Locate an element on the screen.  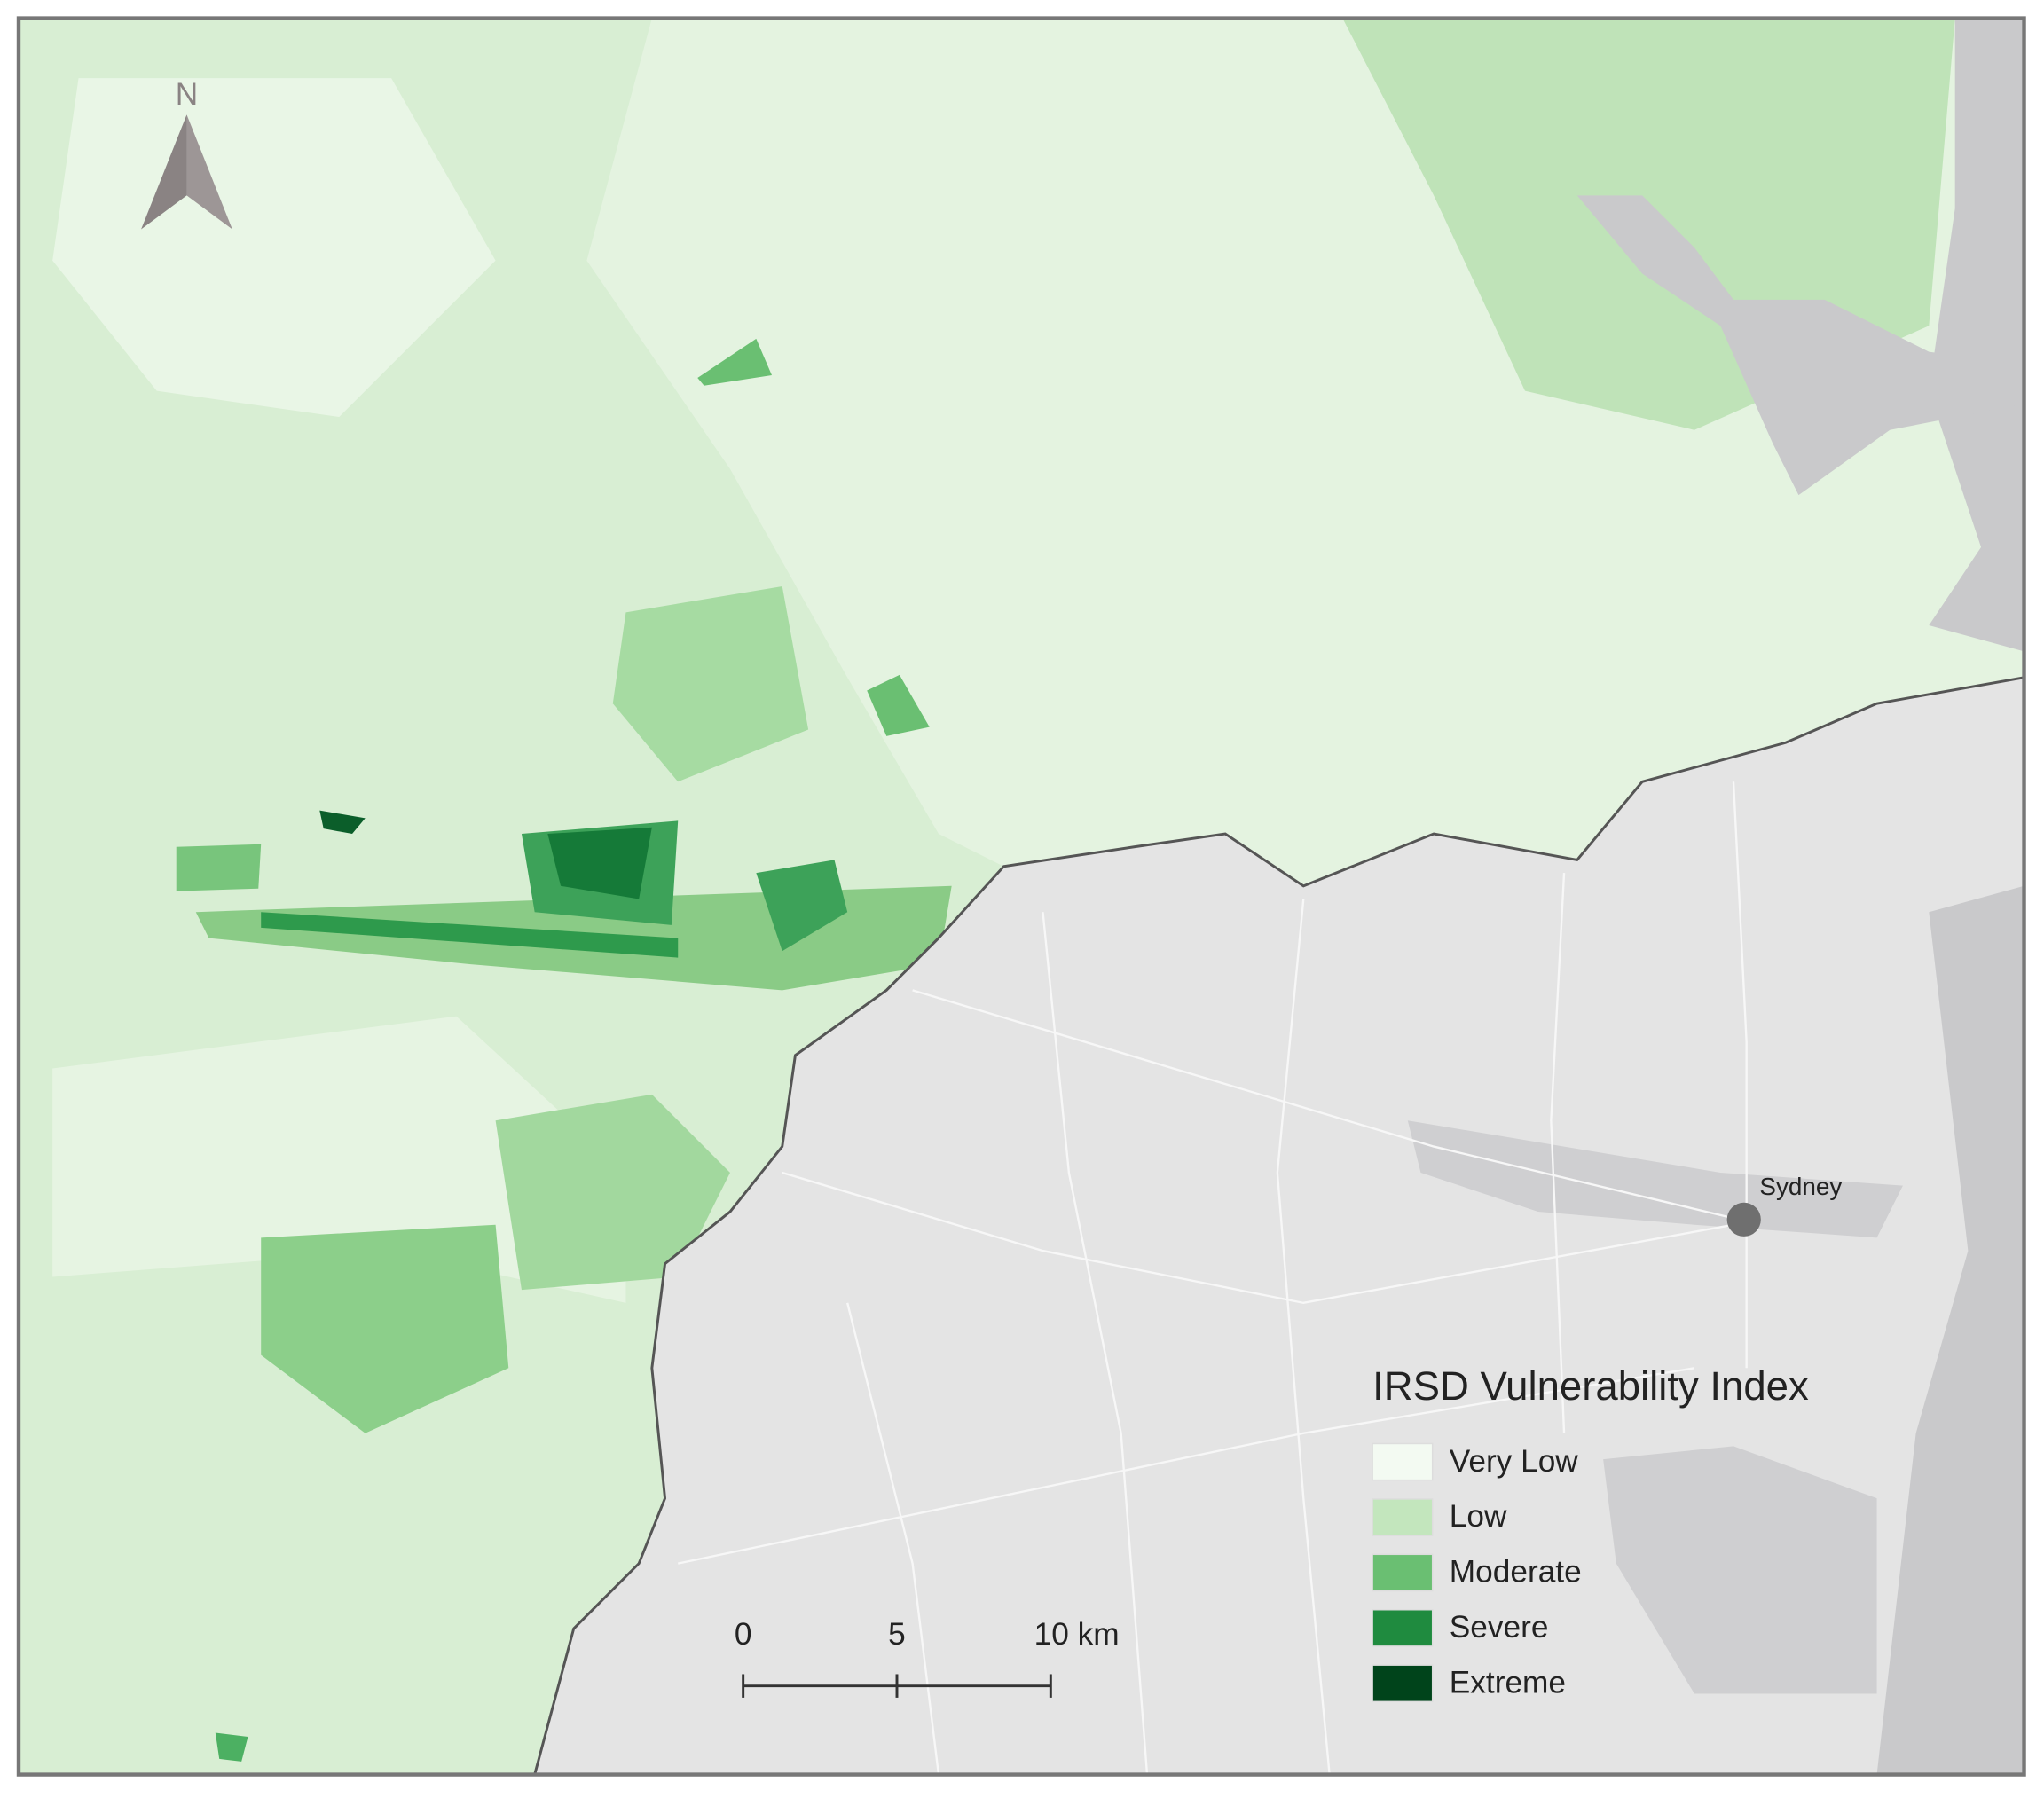
legend: Very Low Low Moderate Severe Extreme is located at coordinates (1477, 1572).